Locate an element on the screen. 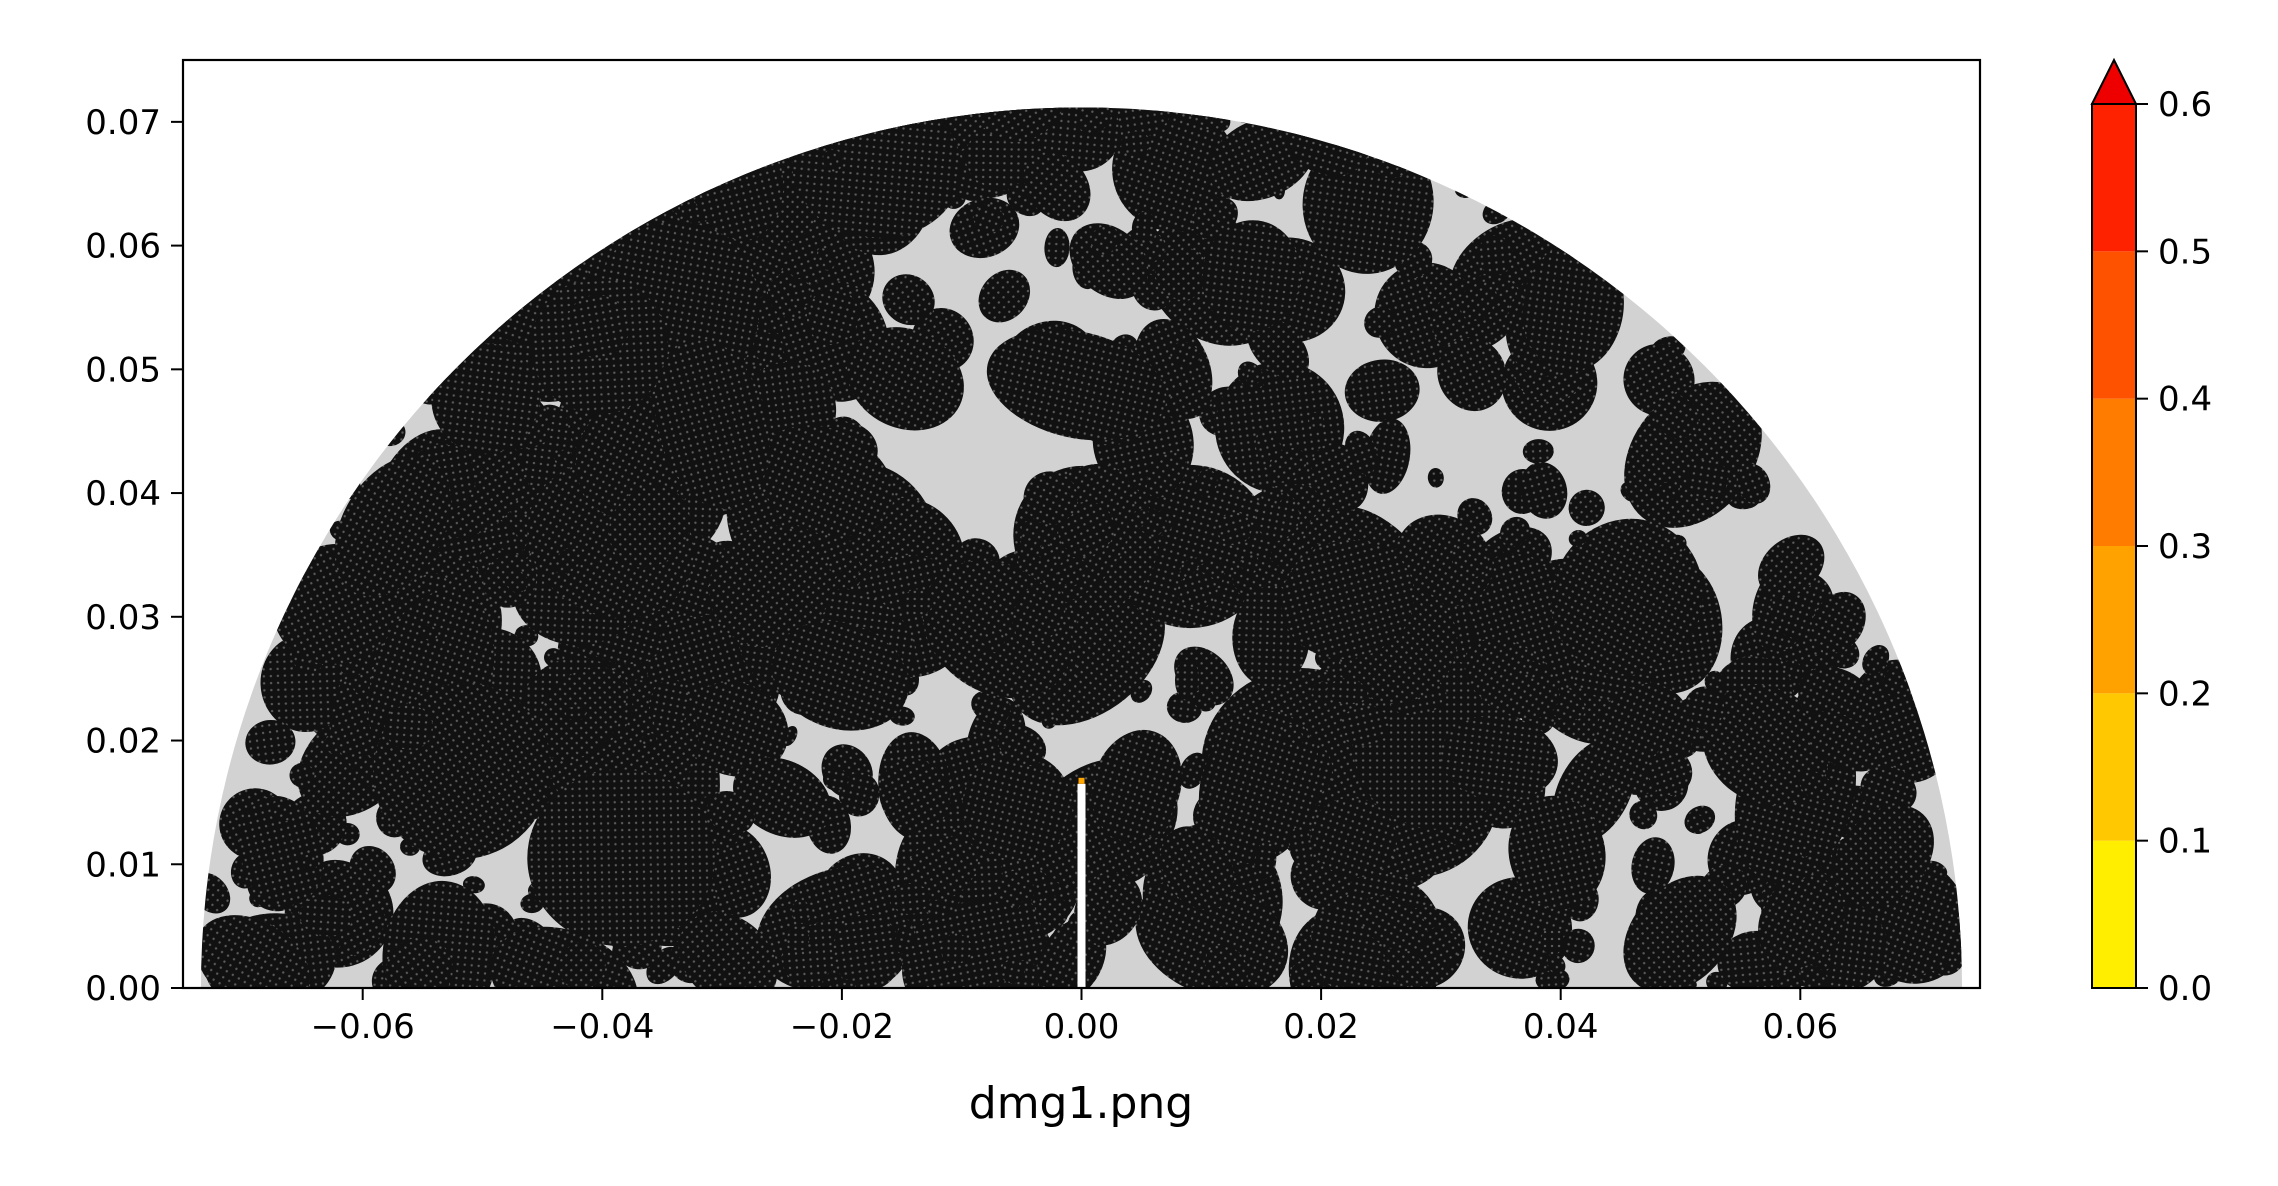 Image resolution: width=2278 pixels, height=1186 pixels. y-tick-label: 0.07 is located at coordinates (123, 123).